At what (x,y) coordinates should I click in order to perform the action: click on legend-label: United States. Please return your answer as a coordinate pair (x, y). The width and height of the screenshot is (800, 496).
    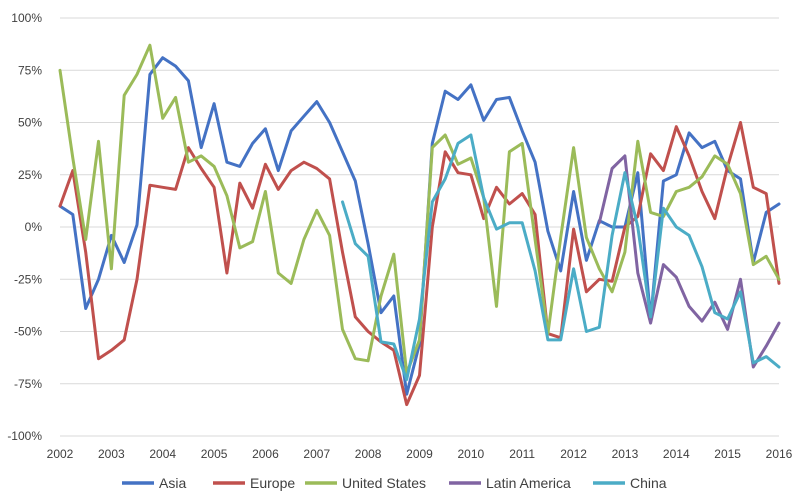
    Looking at the image, I should click on (384, 483).